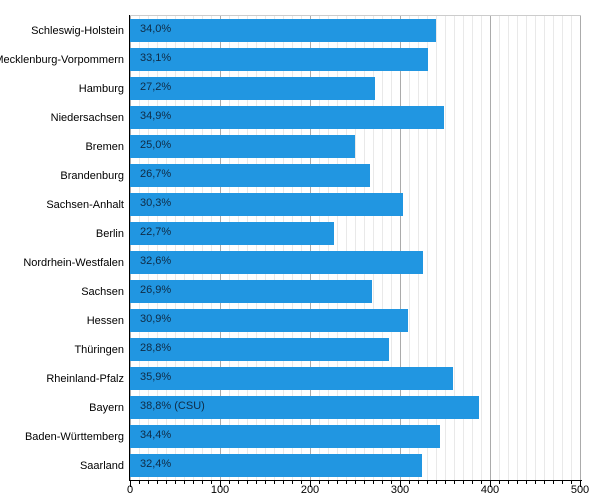 This screenshot has height=500, width=600. What do you see at coordinates (156, 145) in the screenshot?
I see `bar-value-label: 25,0%` at bounding box center [156, 145].